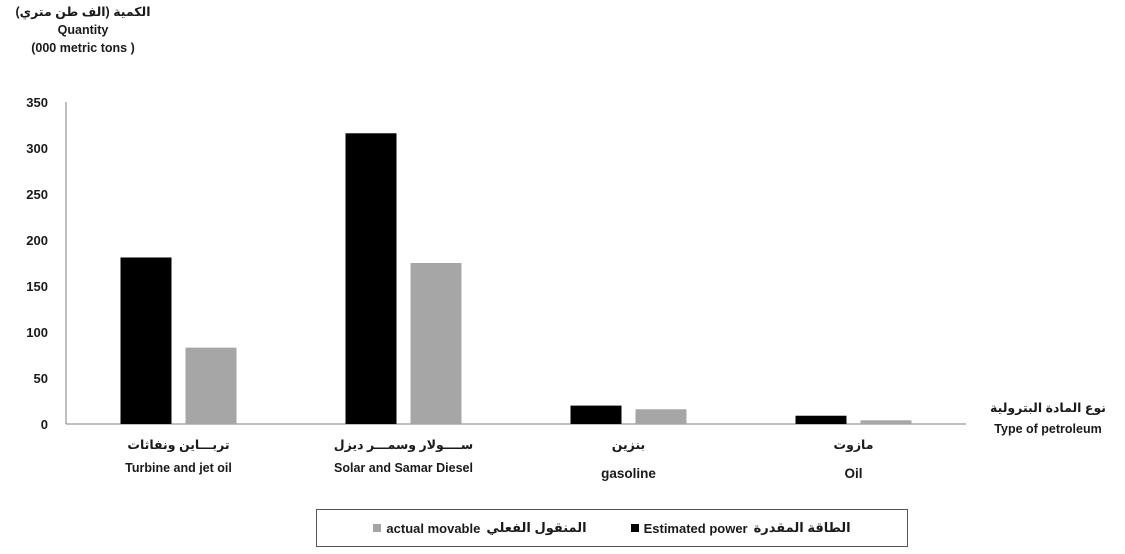  I want to click on y-tick-label: 300, so click(37, 148).